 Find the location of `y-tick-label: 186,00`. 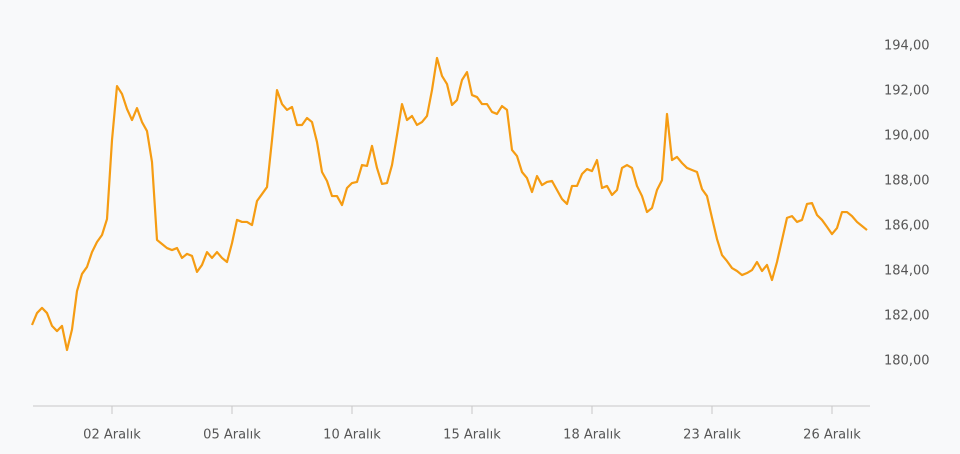

y-tick-label: 186,00 is located at coordinates (907, 226).